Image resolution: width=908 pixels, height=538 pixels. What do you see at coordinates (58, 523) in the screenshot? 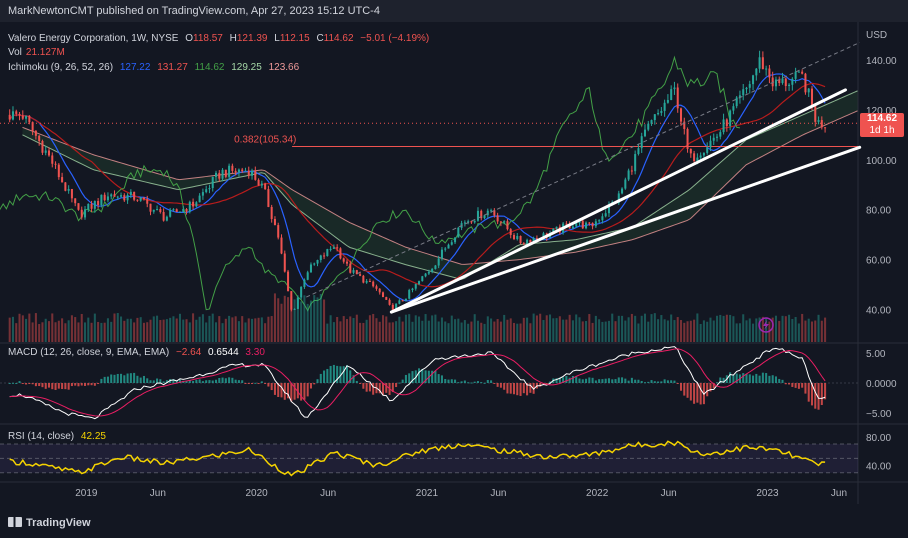
I see `brand-name: TradingView` at bounding box center [58, 523].